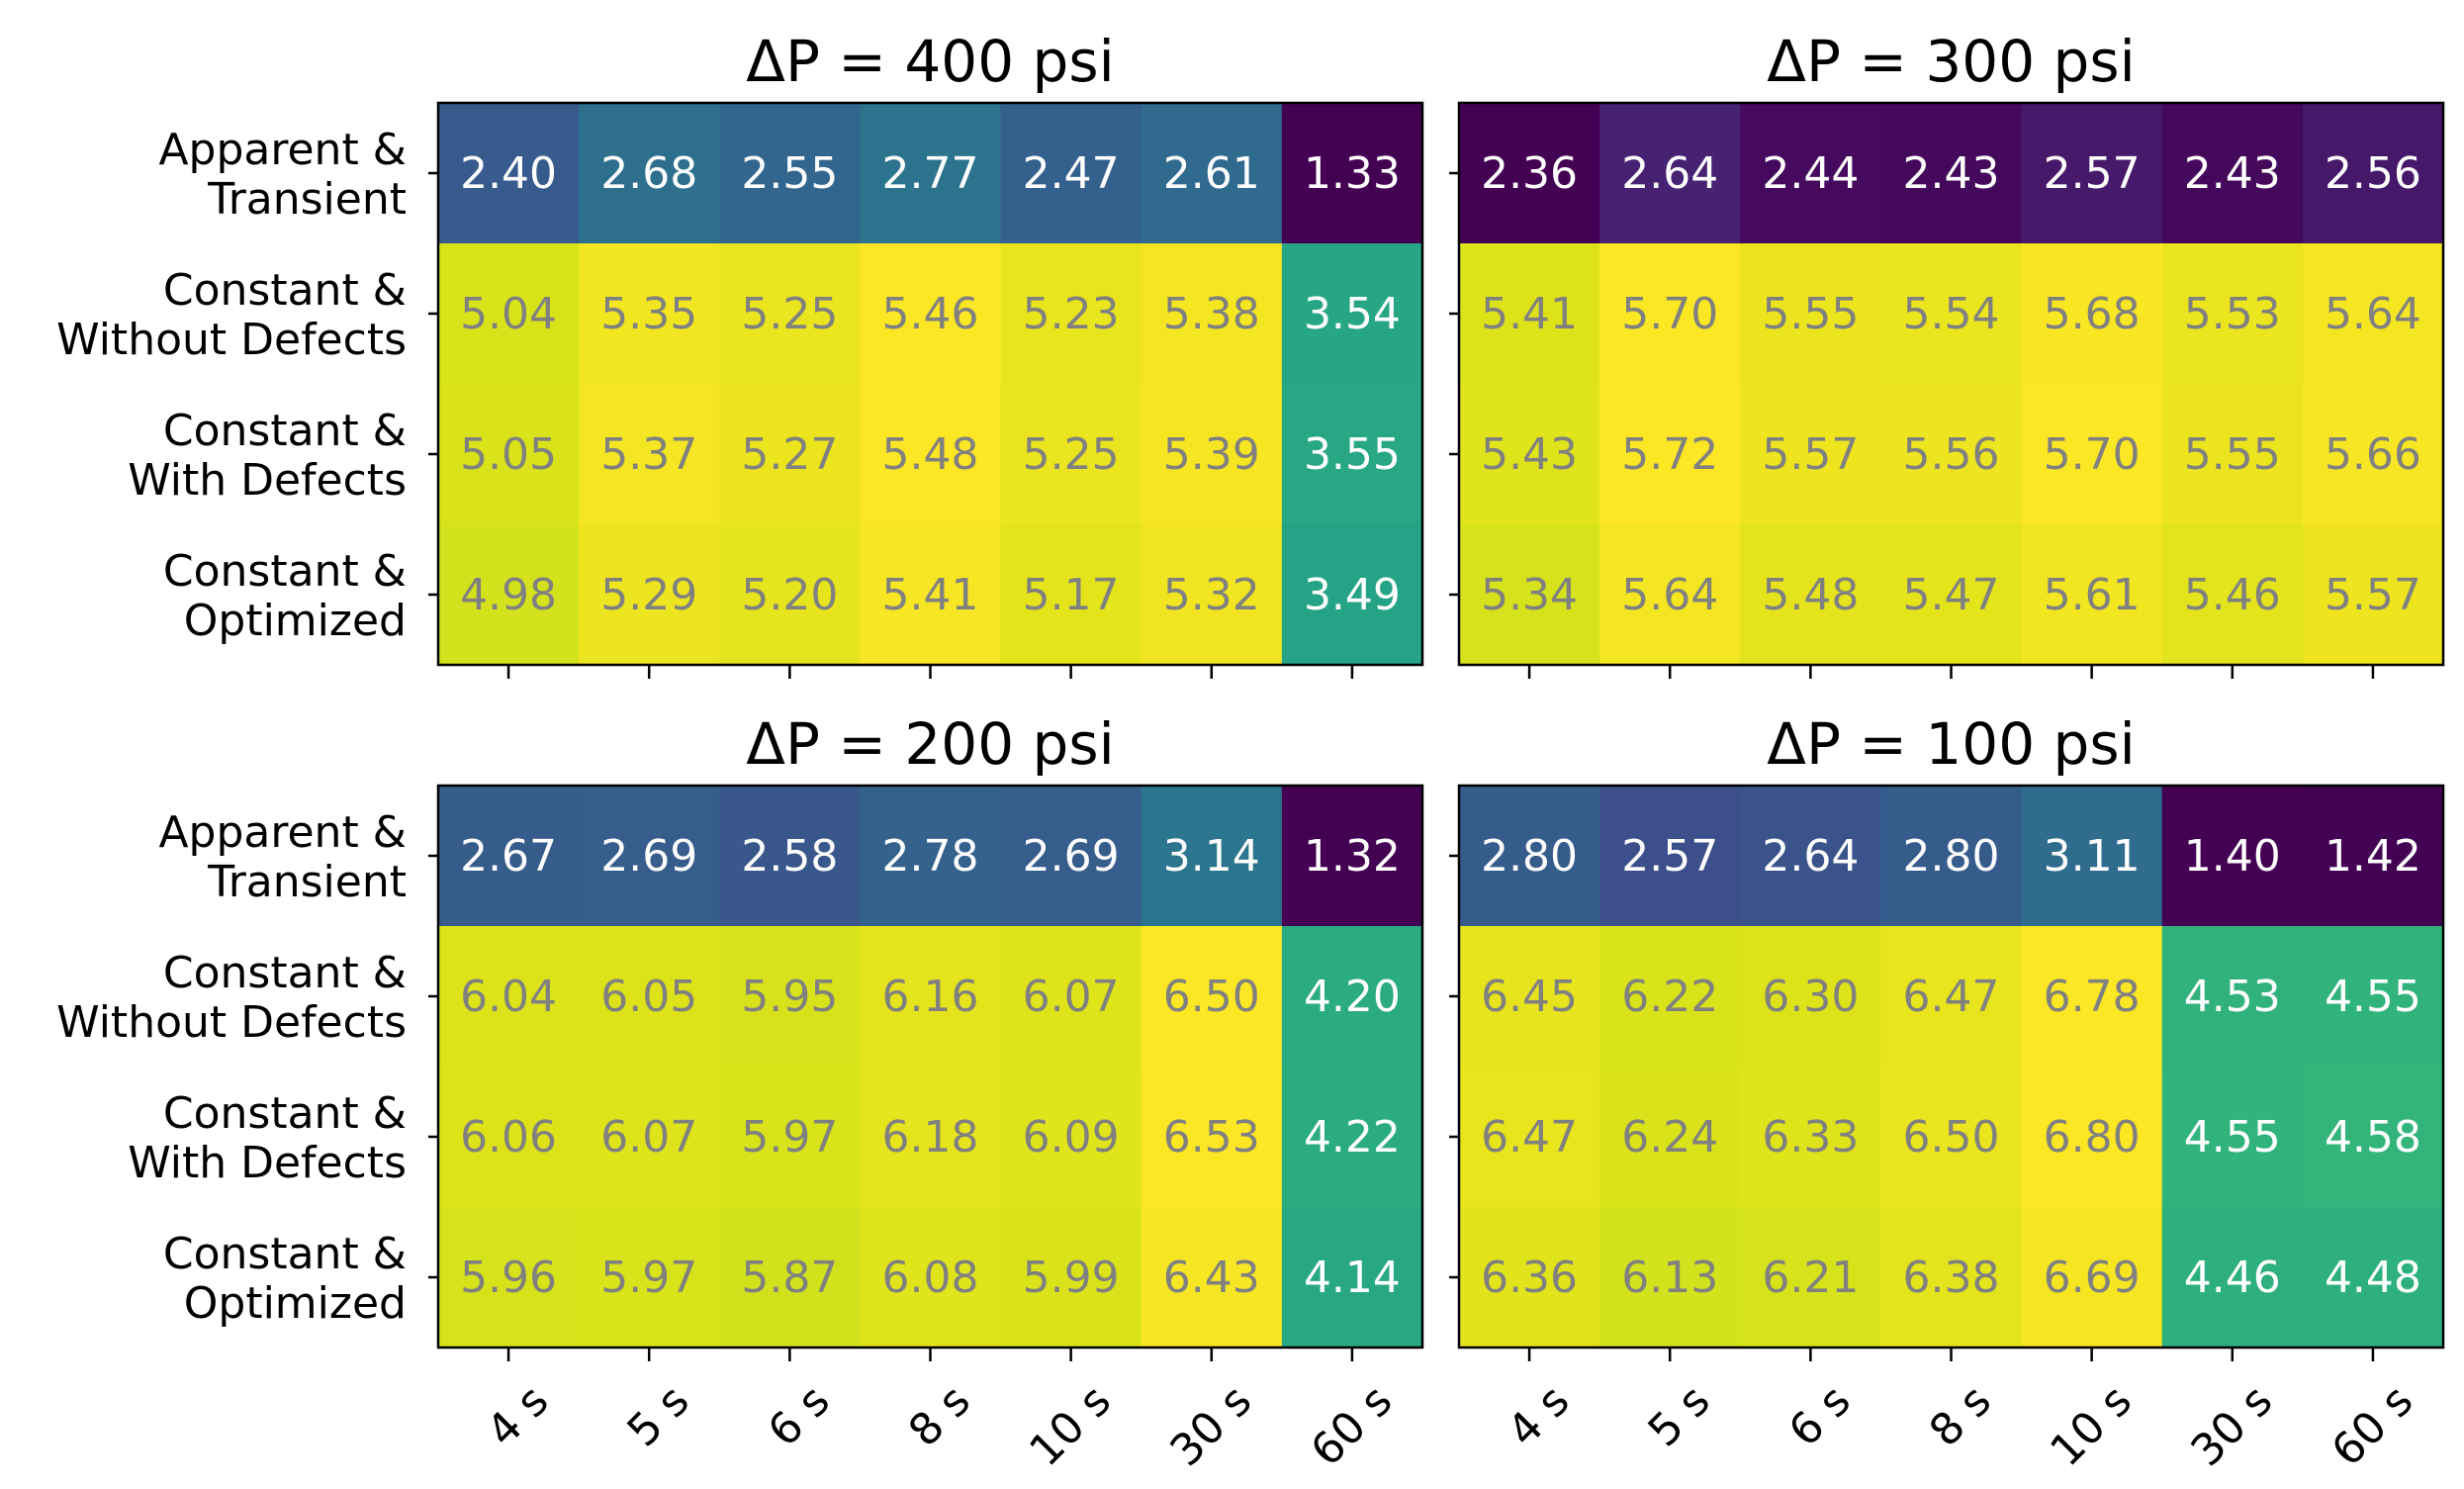  I want to click on cell-value-label: 1.32, so click(1352, 856).